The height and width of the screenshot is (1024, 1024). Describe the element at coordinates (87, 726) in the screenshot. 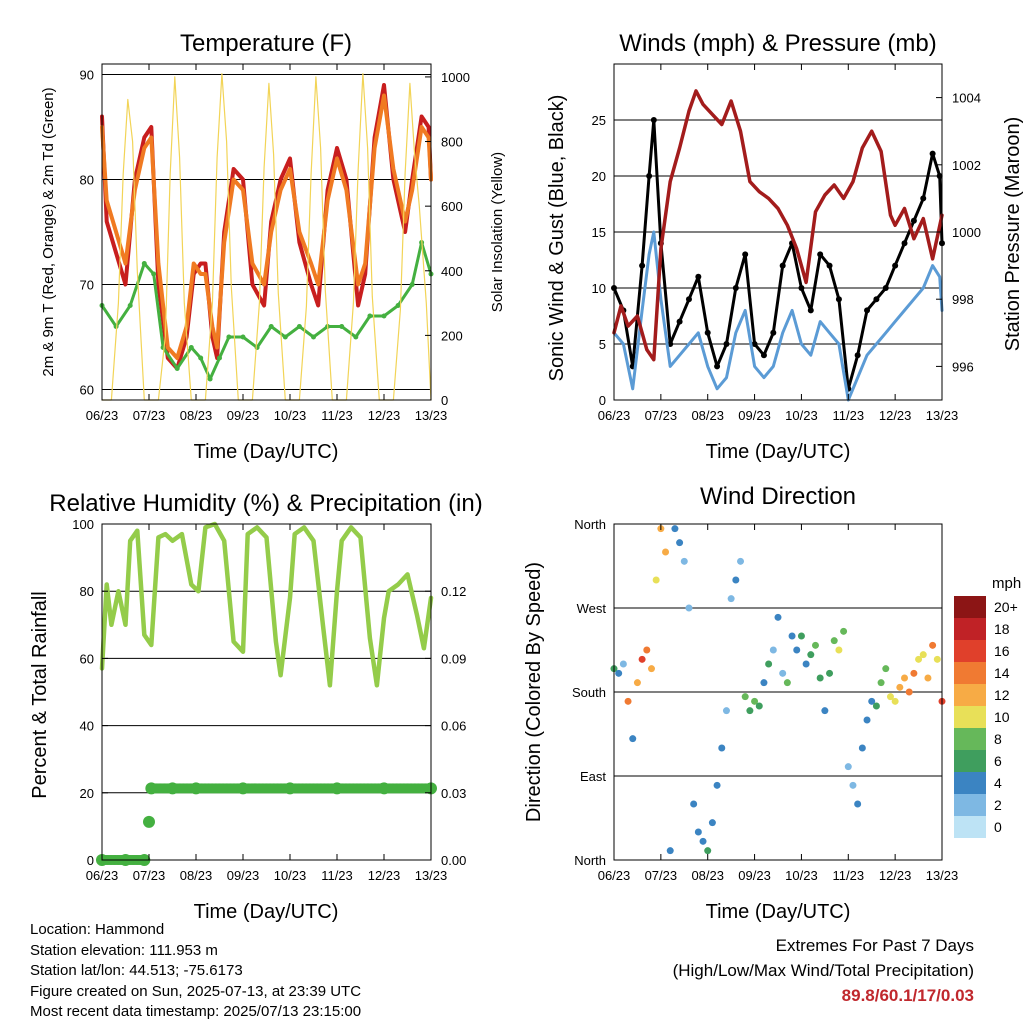

I see `y-tick-label: 40` at that location.